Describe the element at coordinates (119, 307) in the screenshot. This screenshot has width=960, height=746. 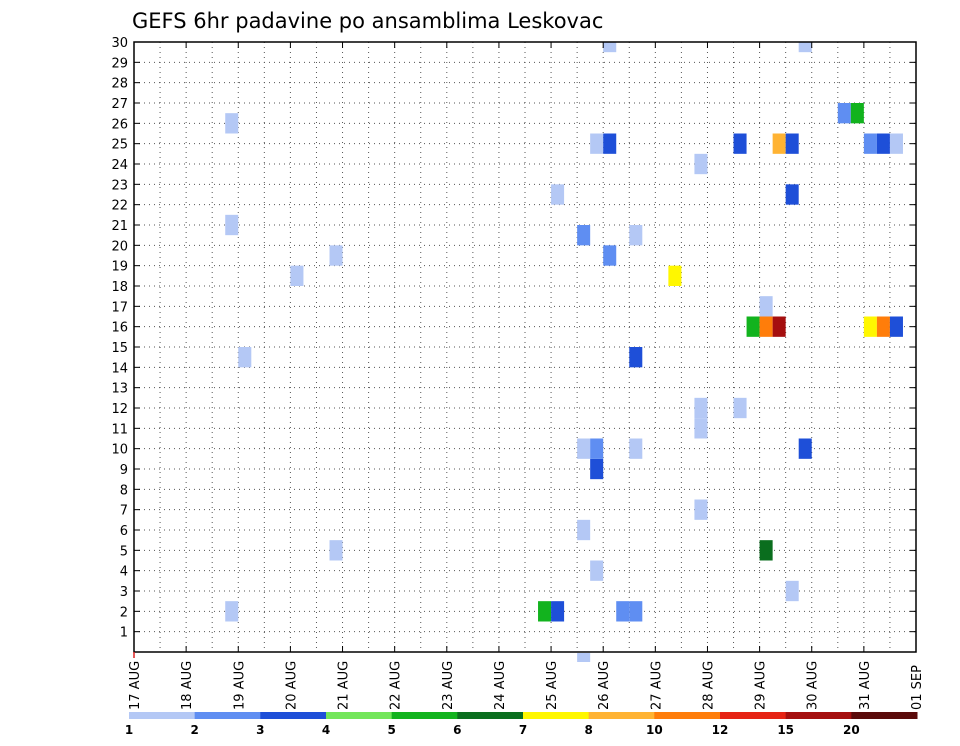
I see `y-tick-label: 17` at that location.